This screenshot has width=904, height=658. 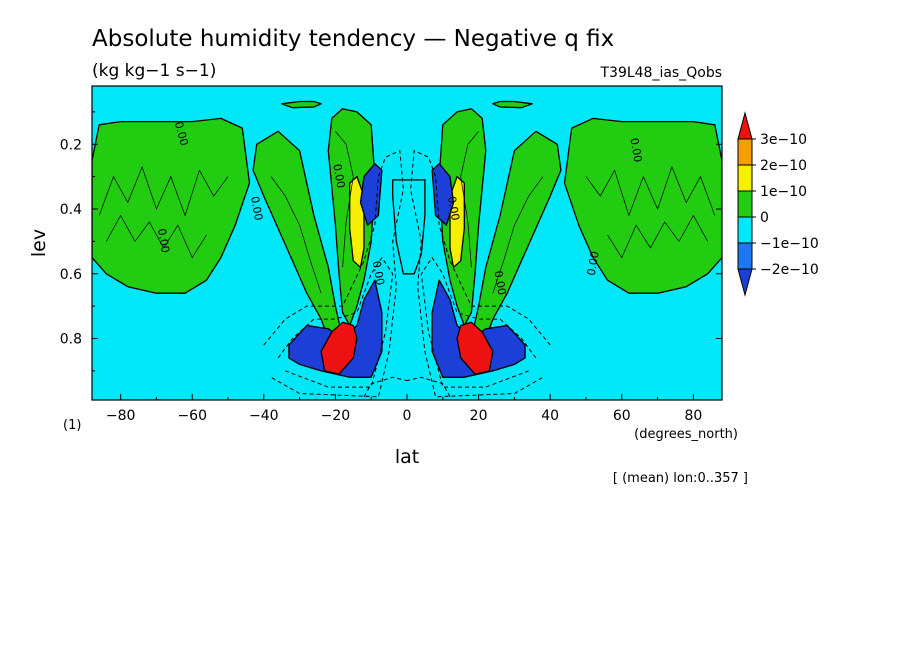 I want to click on colorbar-label-5: −2e−10, so click(x=789, y=270).